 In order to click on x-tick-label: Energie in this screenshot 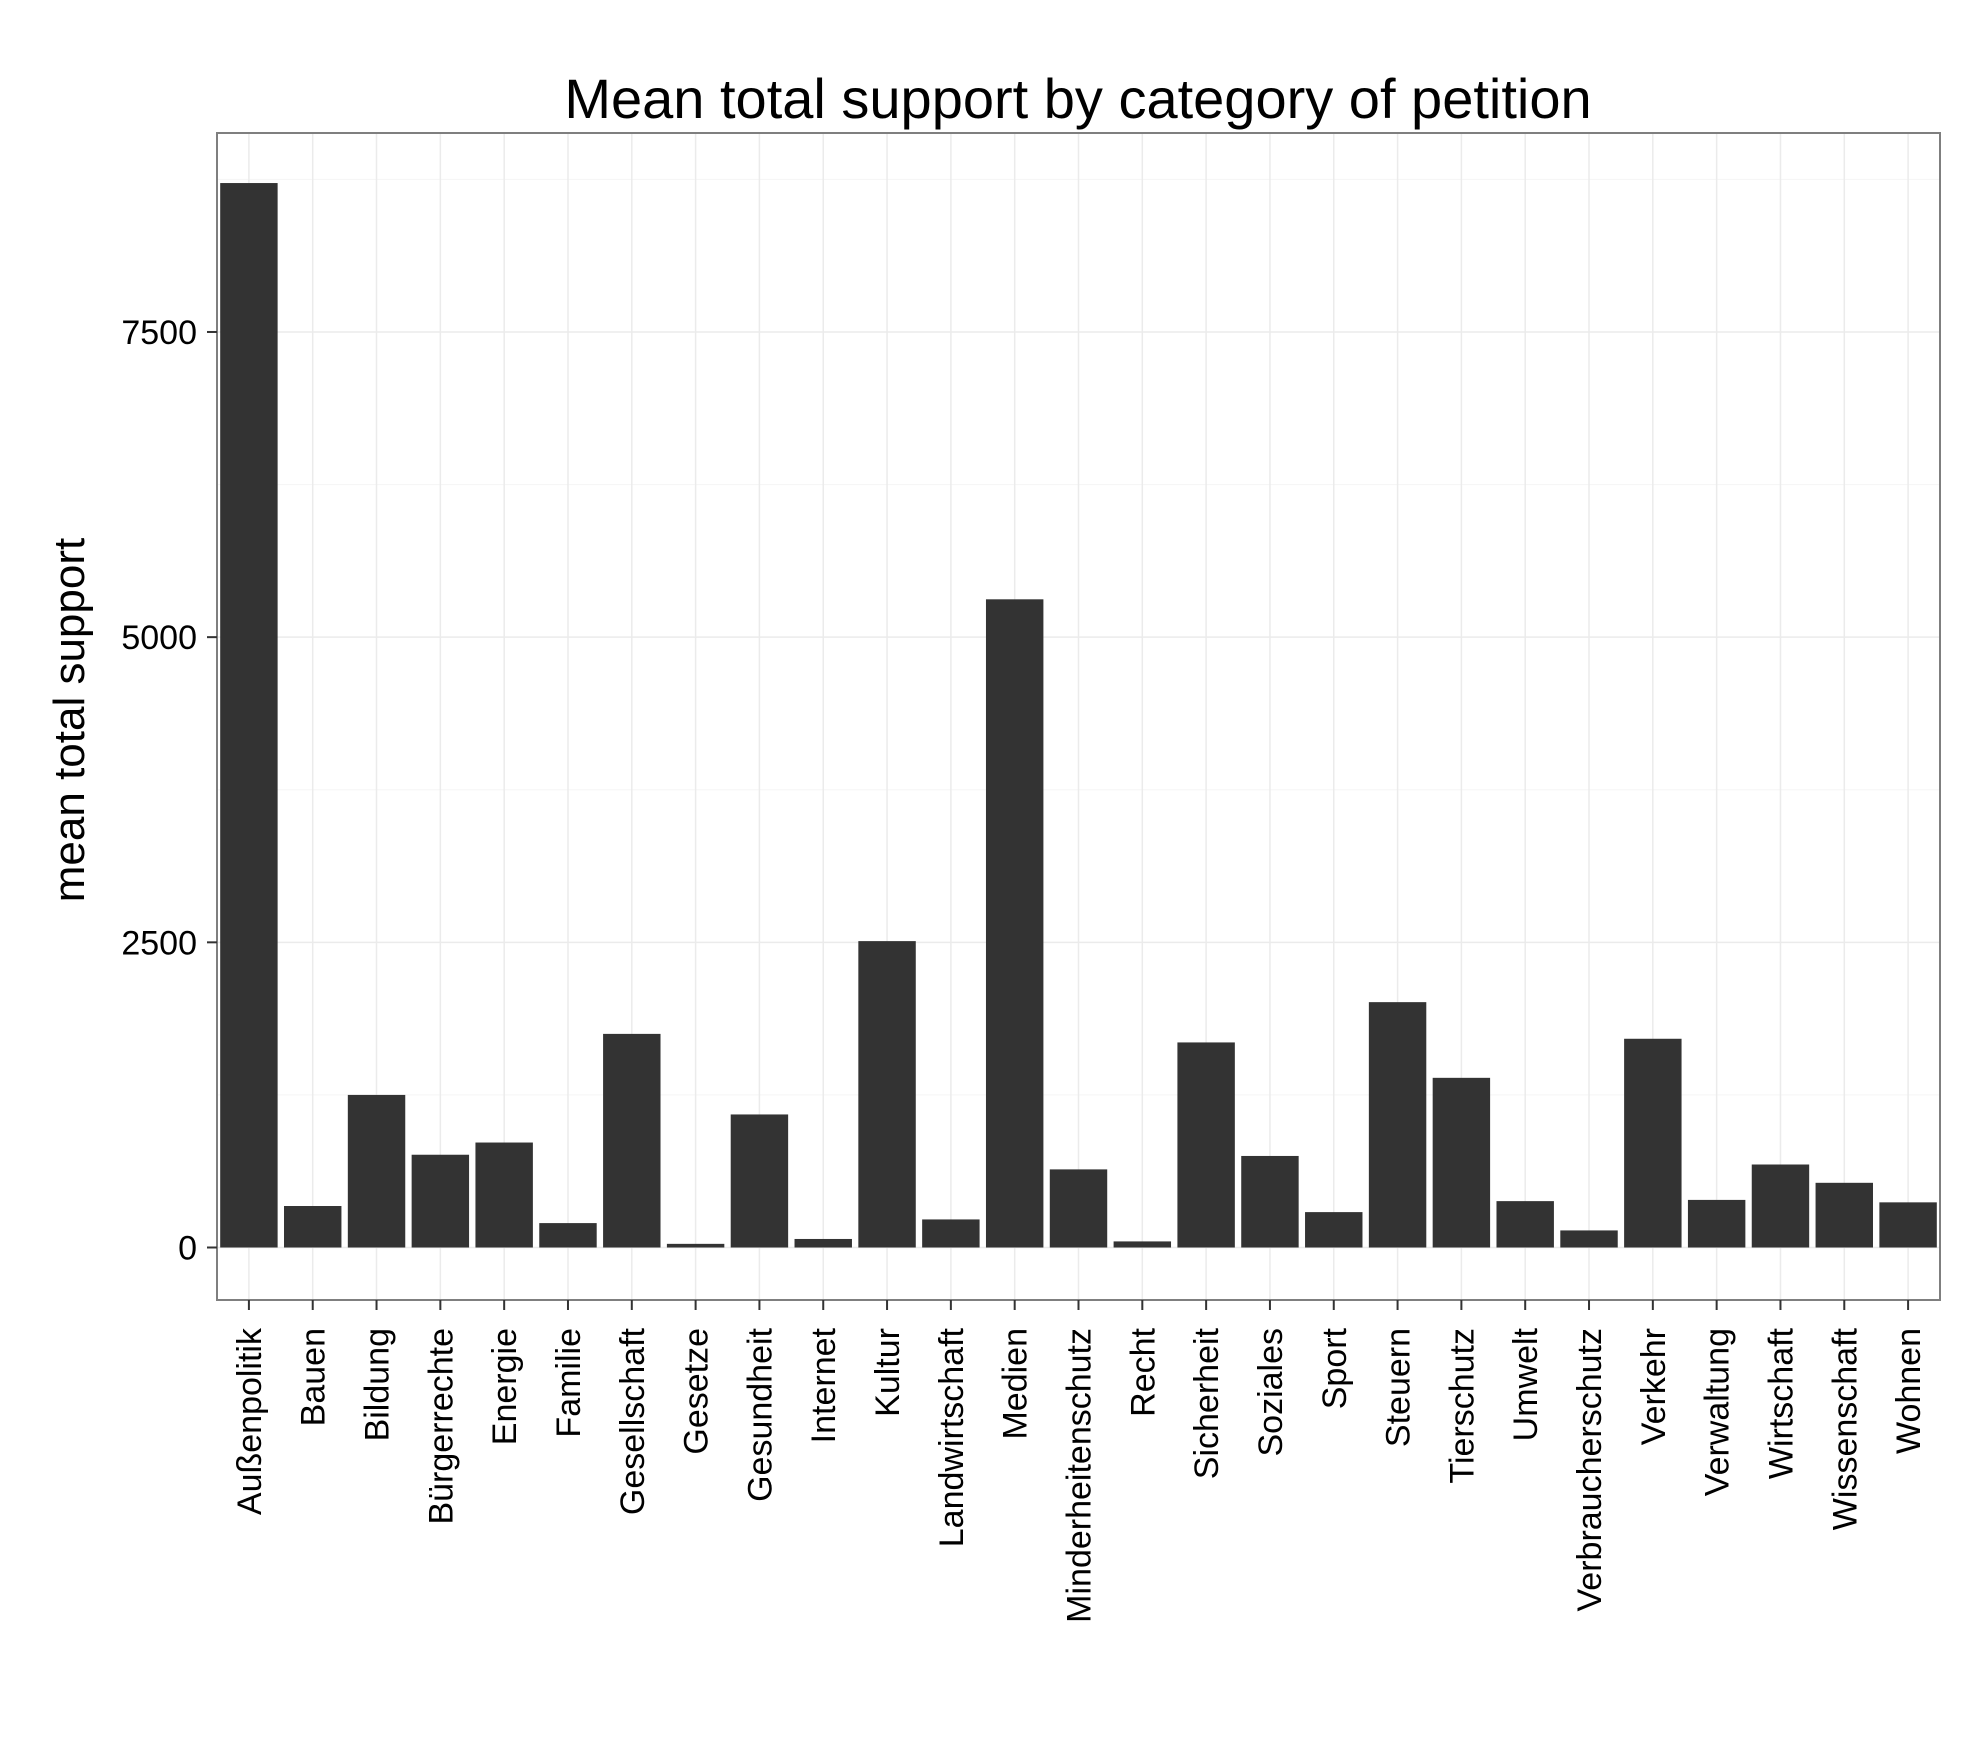, I will do `click(505, 1386)`.